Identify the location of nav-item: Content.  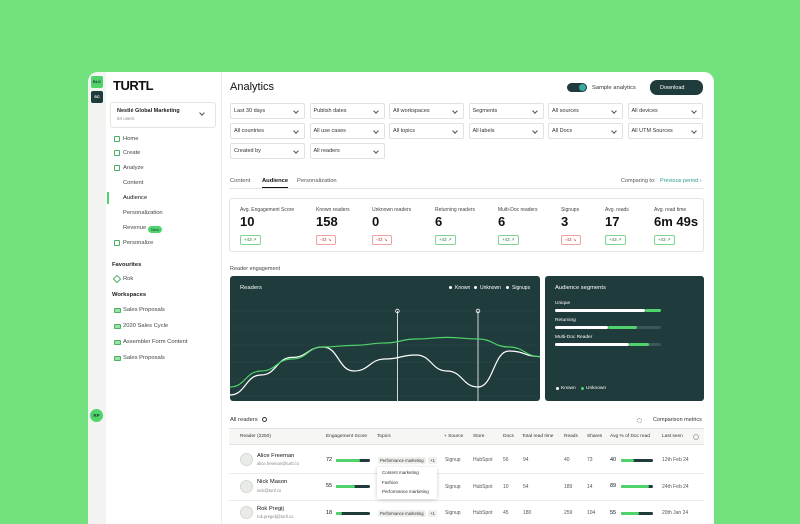
(133, 182).